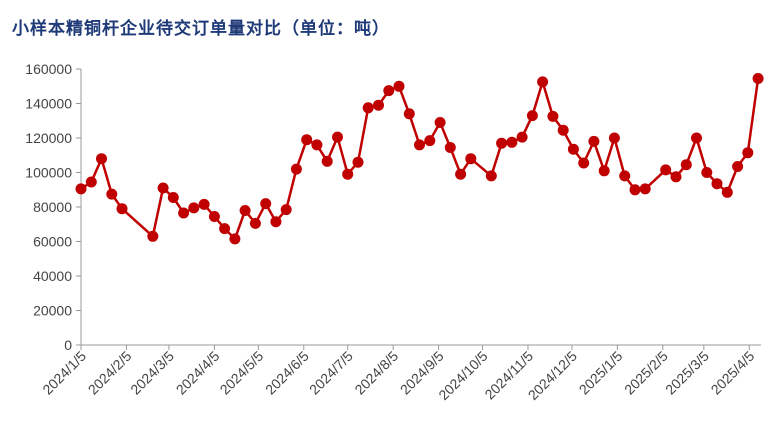 The image size is (783, 443). I want to click on y-tick-label: 80000, so click(52, 207).